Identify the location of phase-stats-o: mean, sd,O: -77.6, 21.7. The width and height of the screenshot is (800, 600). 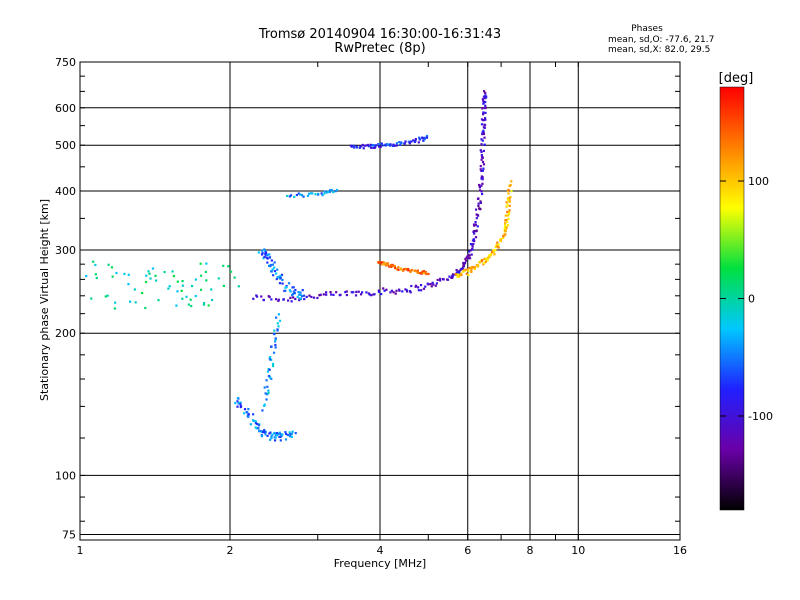
(661, 40).